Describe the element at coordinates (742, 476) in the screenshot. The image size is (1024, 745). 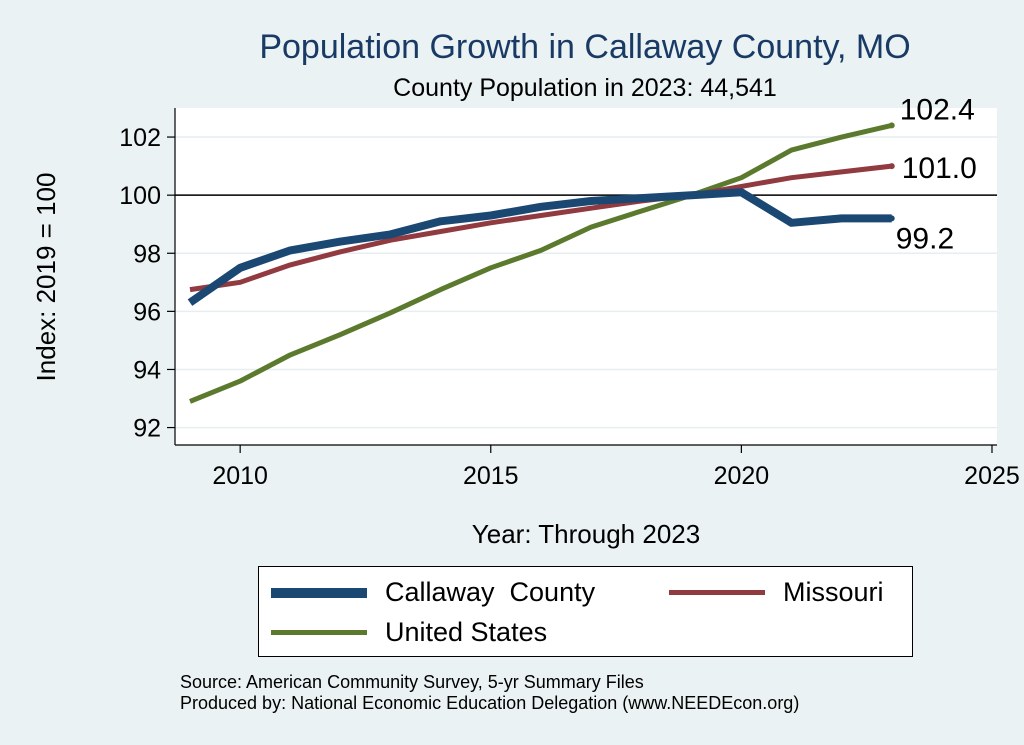
I see `x-tick-label: 2020` at that location.